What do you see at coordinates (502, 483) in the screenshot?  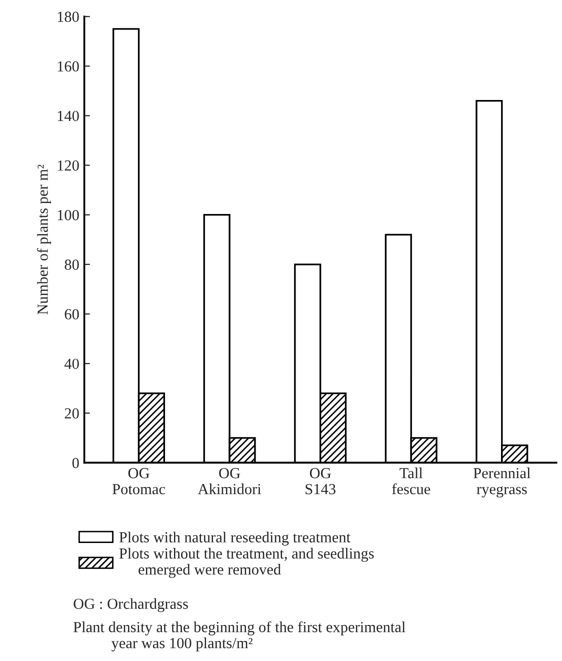 I see `x-tick-label: Perennial ryegrass` at bounding box center [502, 483].